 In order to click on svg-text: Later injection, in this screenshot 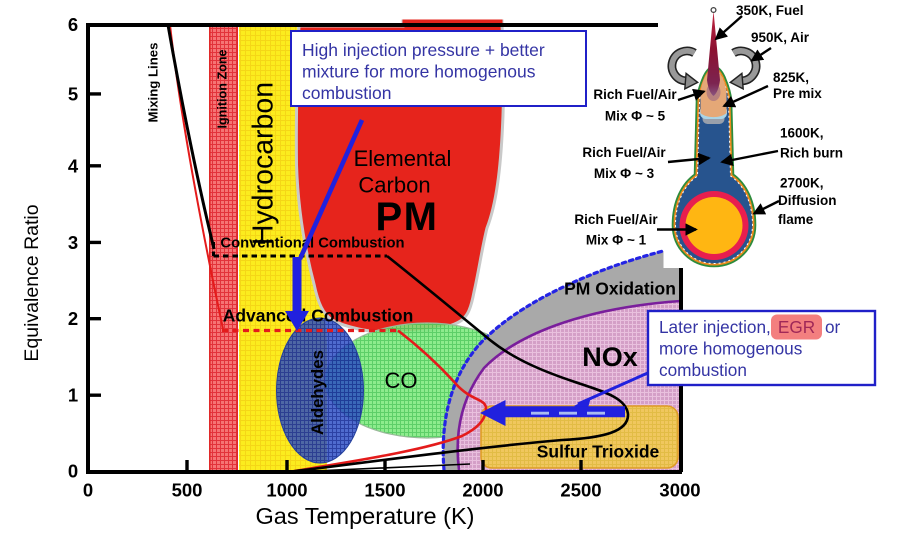, I will do `click(715, 327)`.